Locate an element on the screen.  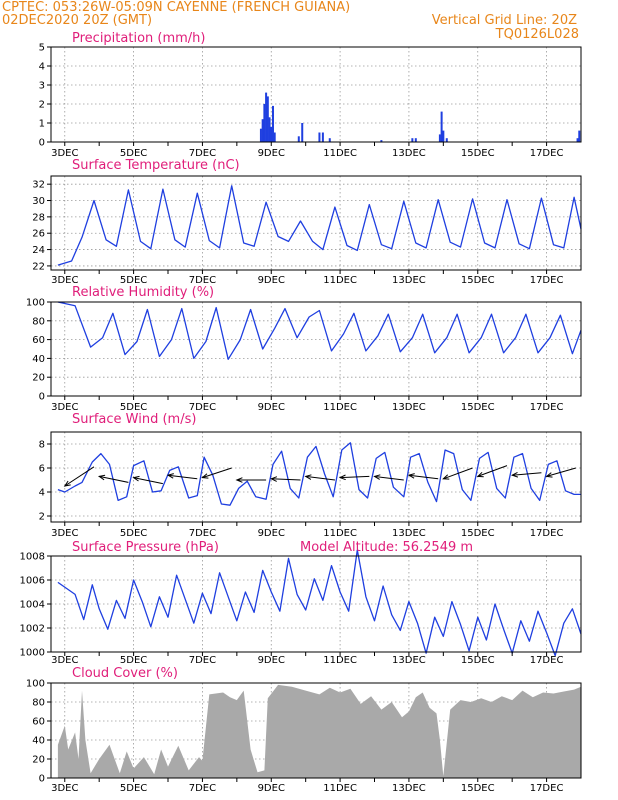
y-tick-label: 1008 is located at coordinates (32, 557).